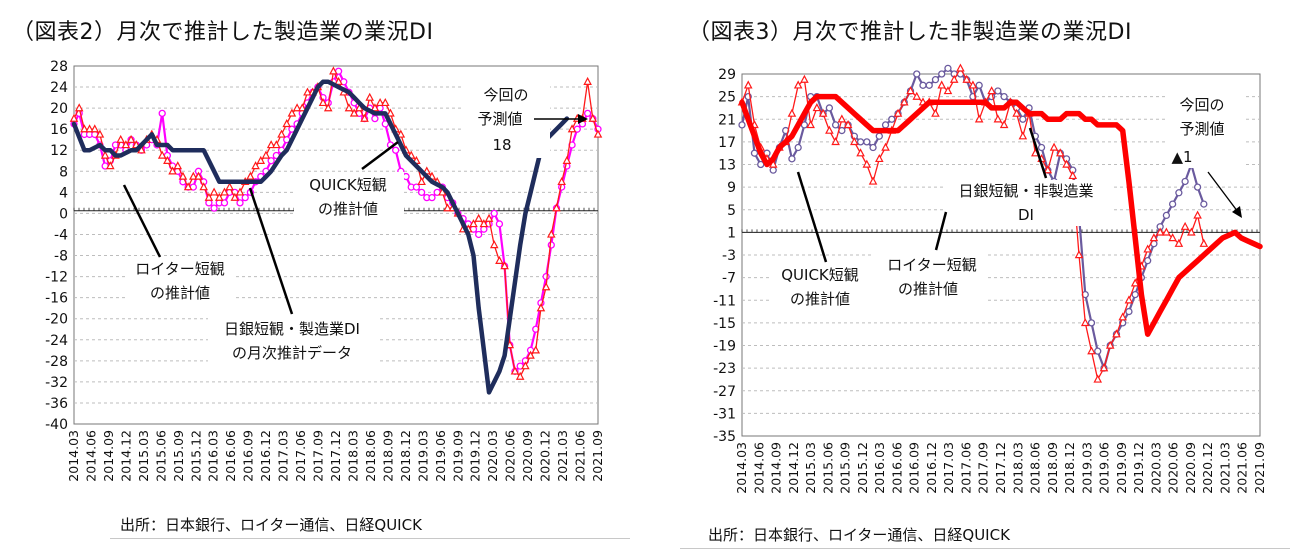  I want to click on x-tick-label: 2016.09, so click(914, 468).